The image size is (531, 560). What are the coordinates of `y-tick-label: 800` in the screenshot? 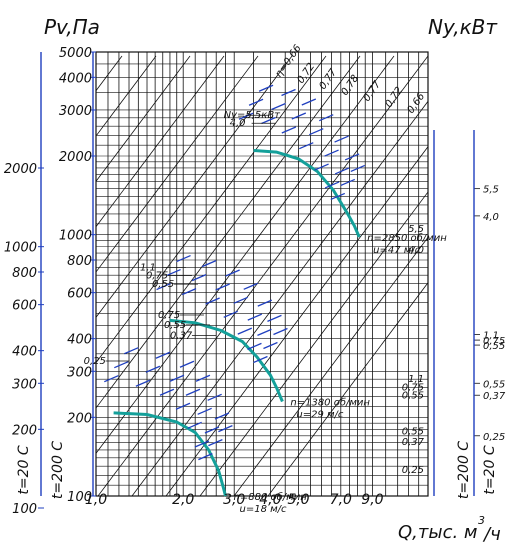 It's located at (79, 261).